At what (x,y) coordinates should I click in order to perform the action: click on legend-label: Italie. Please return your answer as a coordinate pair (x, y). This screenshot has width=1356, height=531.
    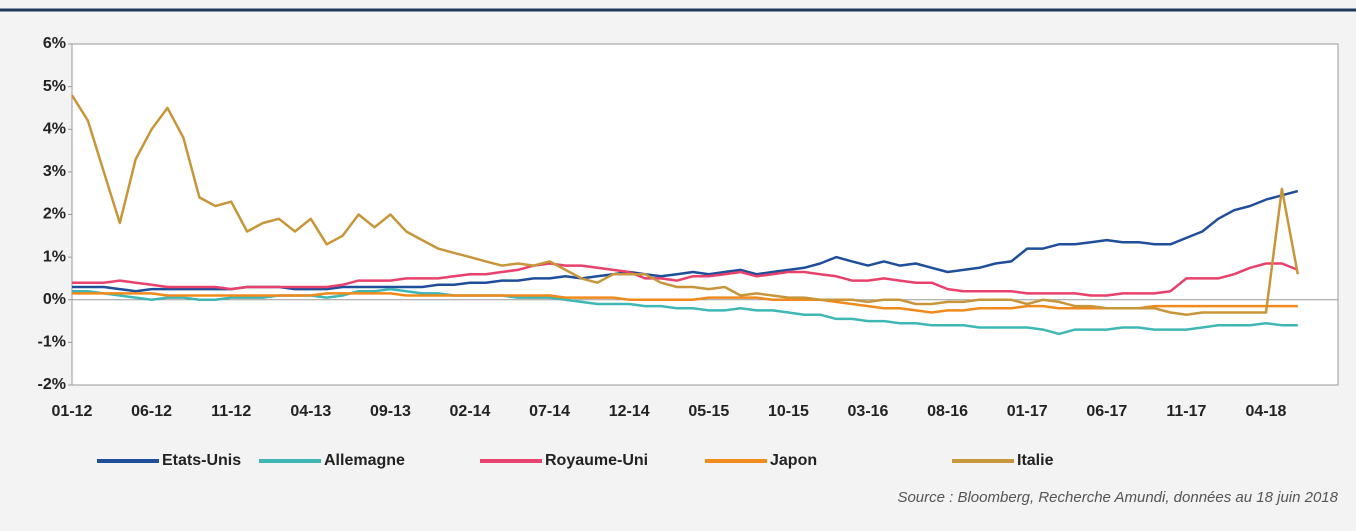
    Looking at the image, I should click on (1035, 460).